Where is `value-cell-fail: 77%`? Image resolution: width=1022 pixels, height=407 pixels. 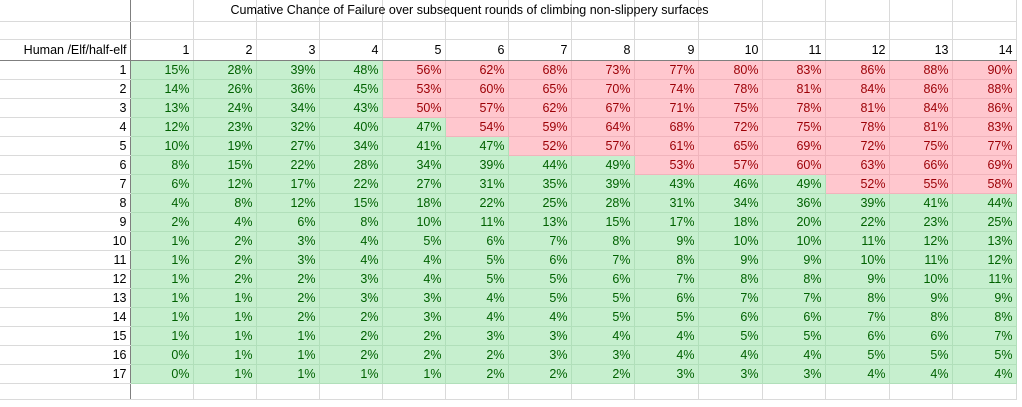 value-cell-fail: 77% is located at coordinates (666, 70).